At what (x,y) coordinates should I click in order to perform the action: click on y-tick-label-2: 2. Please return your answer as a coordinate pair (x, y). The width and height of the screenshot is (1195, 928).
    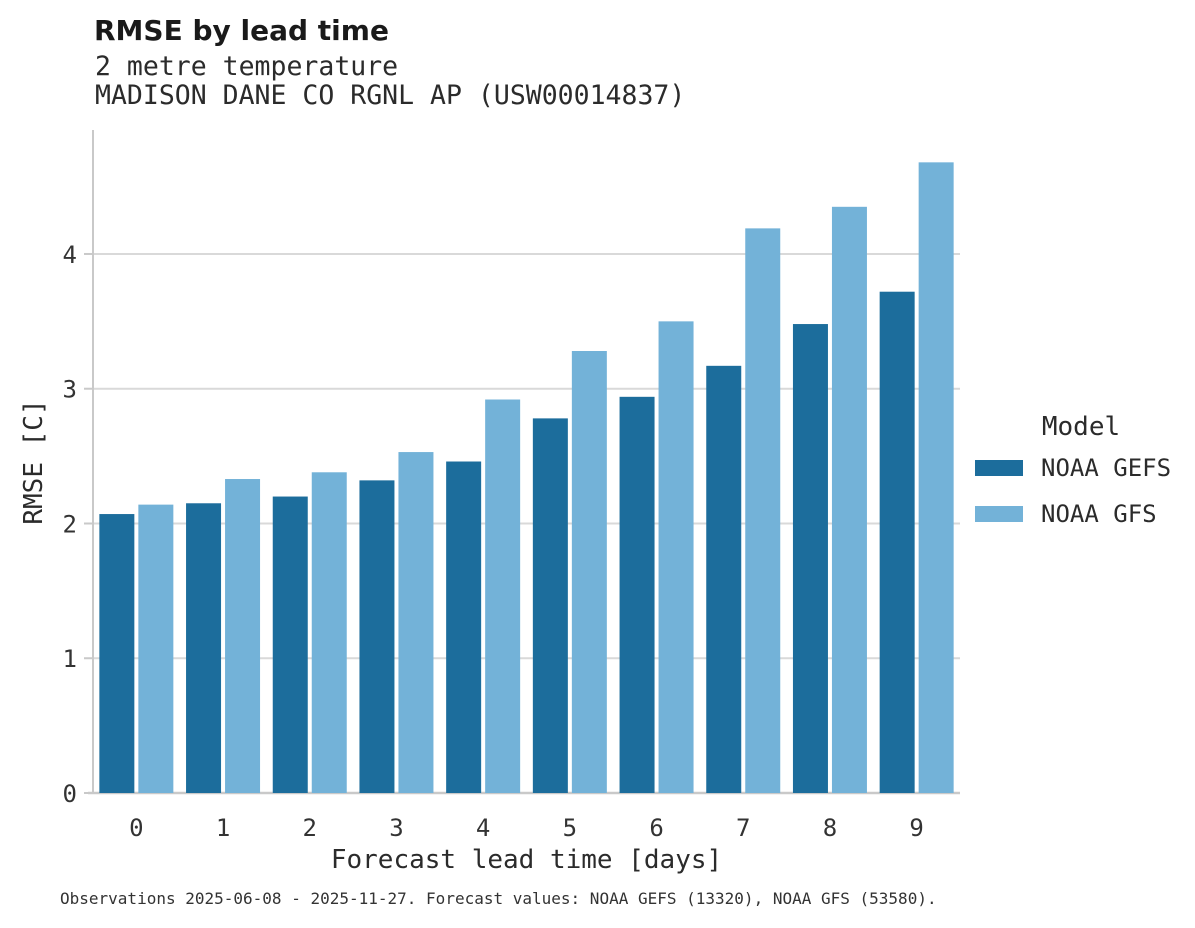
    Looking at the image, I should click on (70, 524).